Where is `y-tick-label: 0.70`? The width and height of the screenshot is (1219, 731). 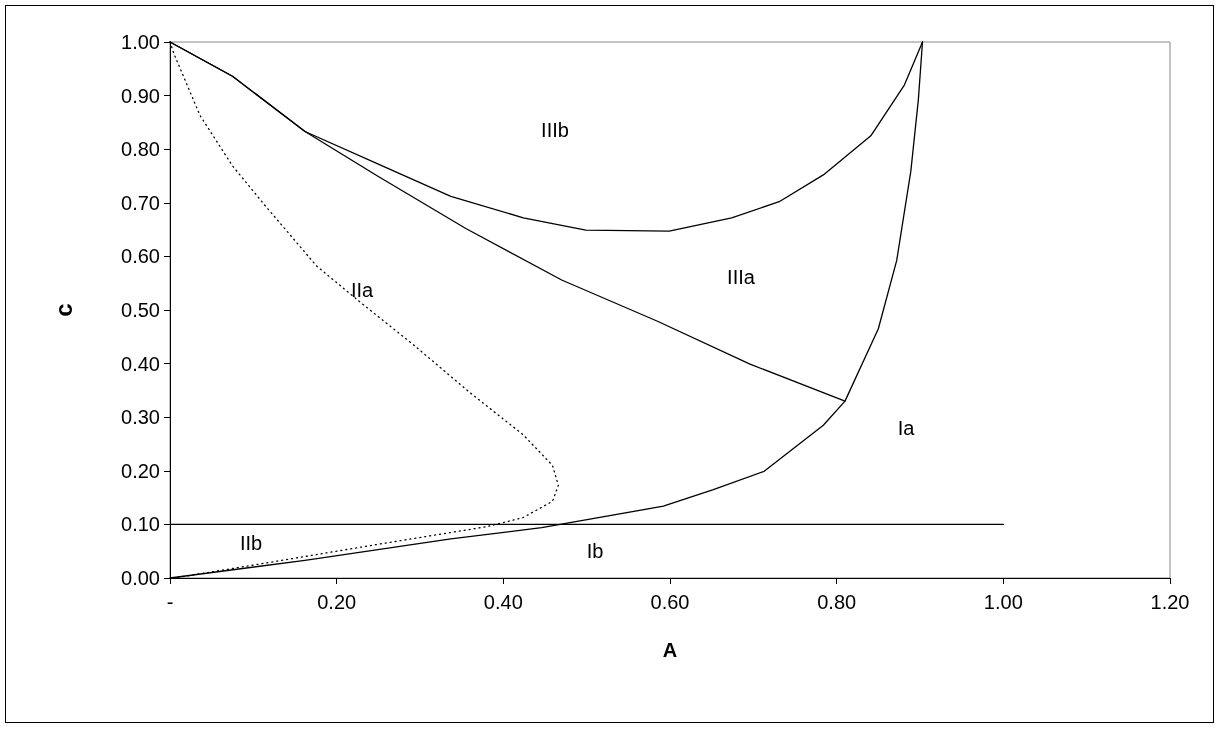
y-tick-label: 0.70 is located at coordinates (140, 202).